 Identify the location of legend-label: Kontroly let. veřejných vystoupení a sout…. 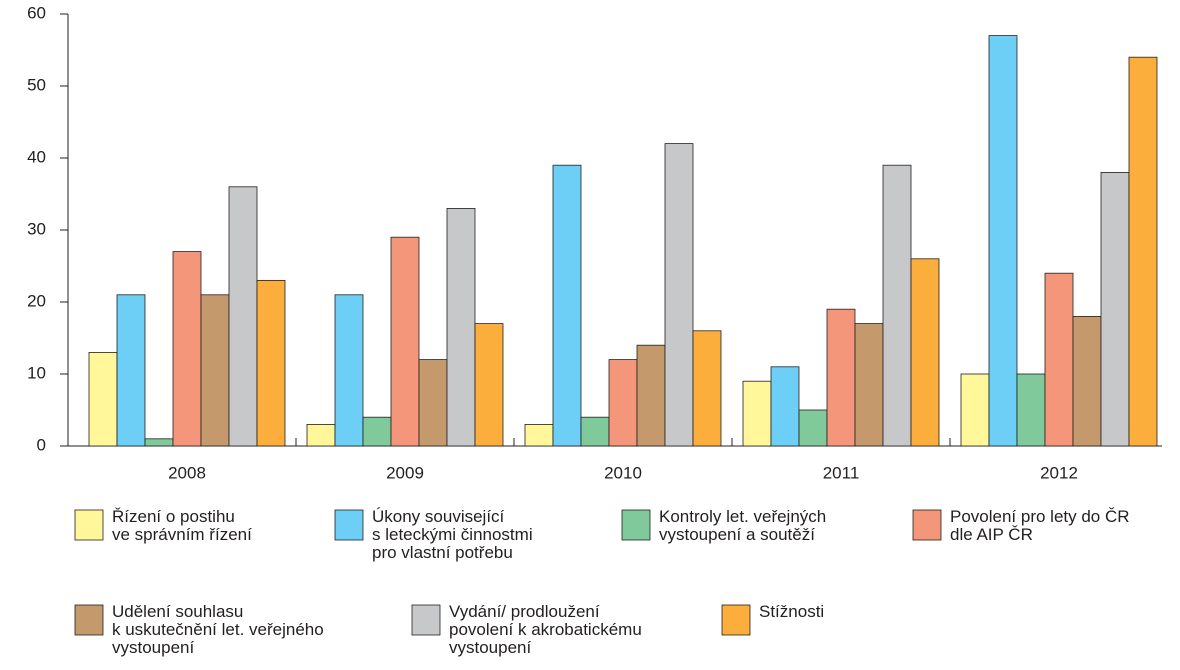
(742, 525).